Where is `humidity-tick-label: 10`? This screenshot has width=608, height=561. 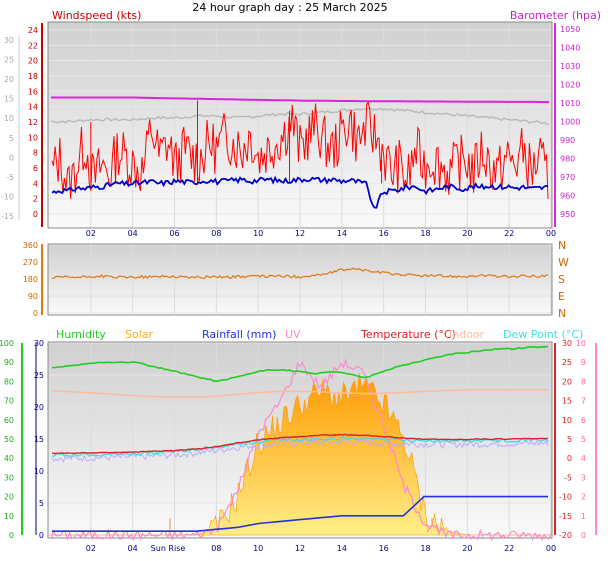 humidity-tick-label: 10 is located at coordinates (9, 516).